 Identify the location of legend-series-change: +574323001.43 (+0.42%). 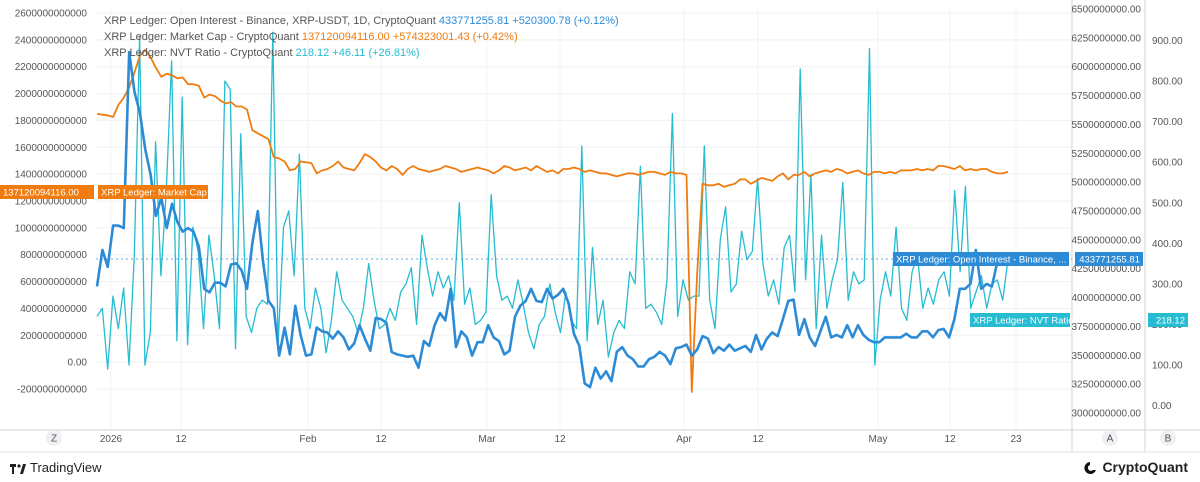
(455, 37).